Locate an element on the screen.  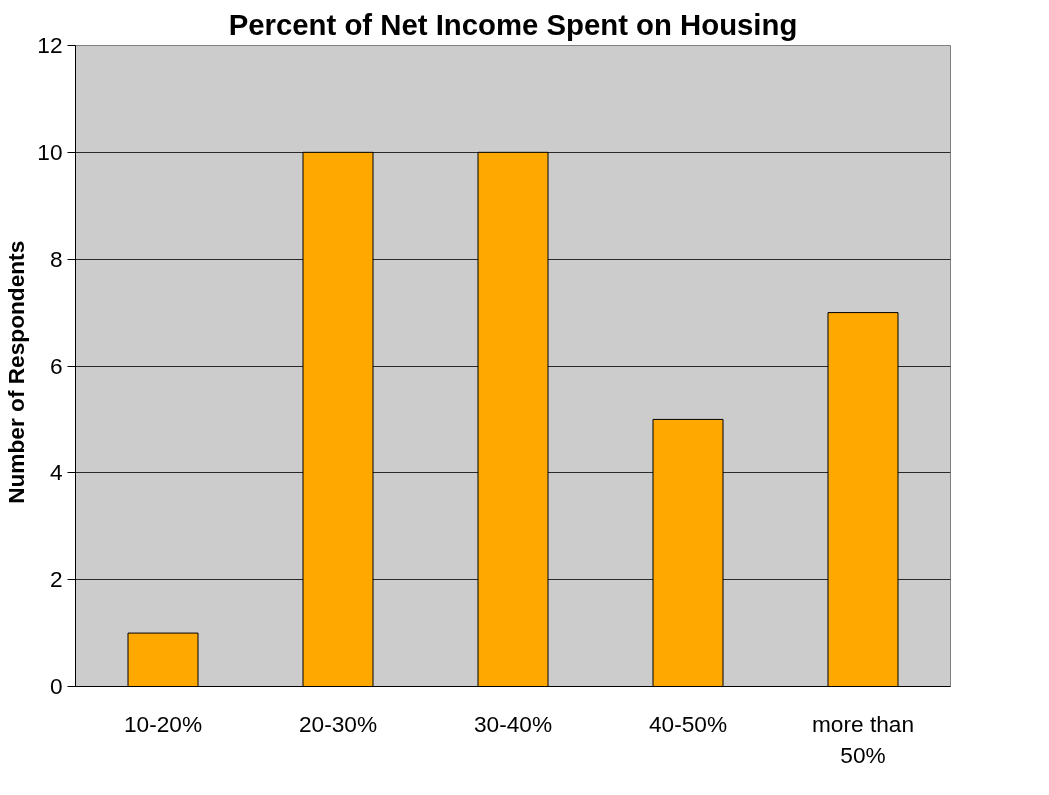
y-tick-label: 12 is located at coordinates (50, 45).